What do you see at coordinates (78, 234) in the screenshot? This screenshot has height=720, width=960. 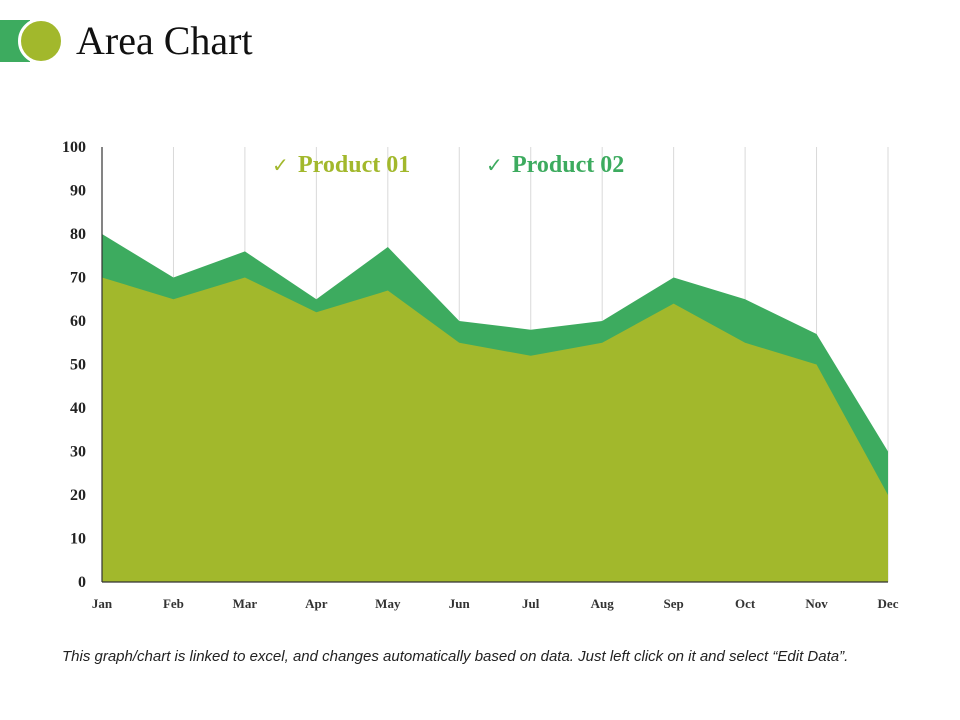 I see `y-tick-80: 80` at bounding box center [78, 234].